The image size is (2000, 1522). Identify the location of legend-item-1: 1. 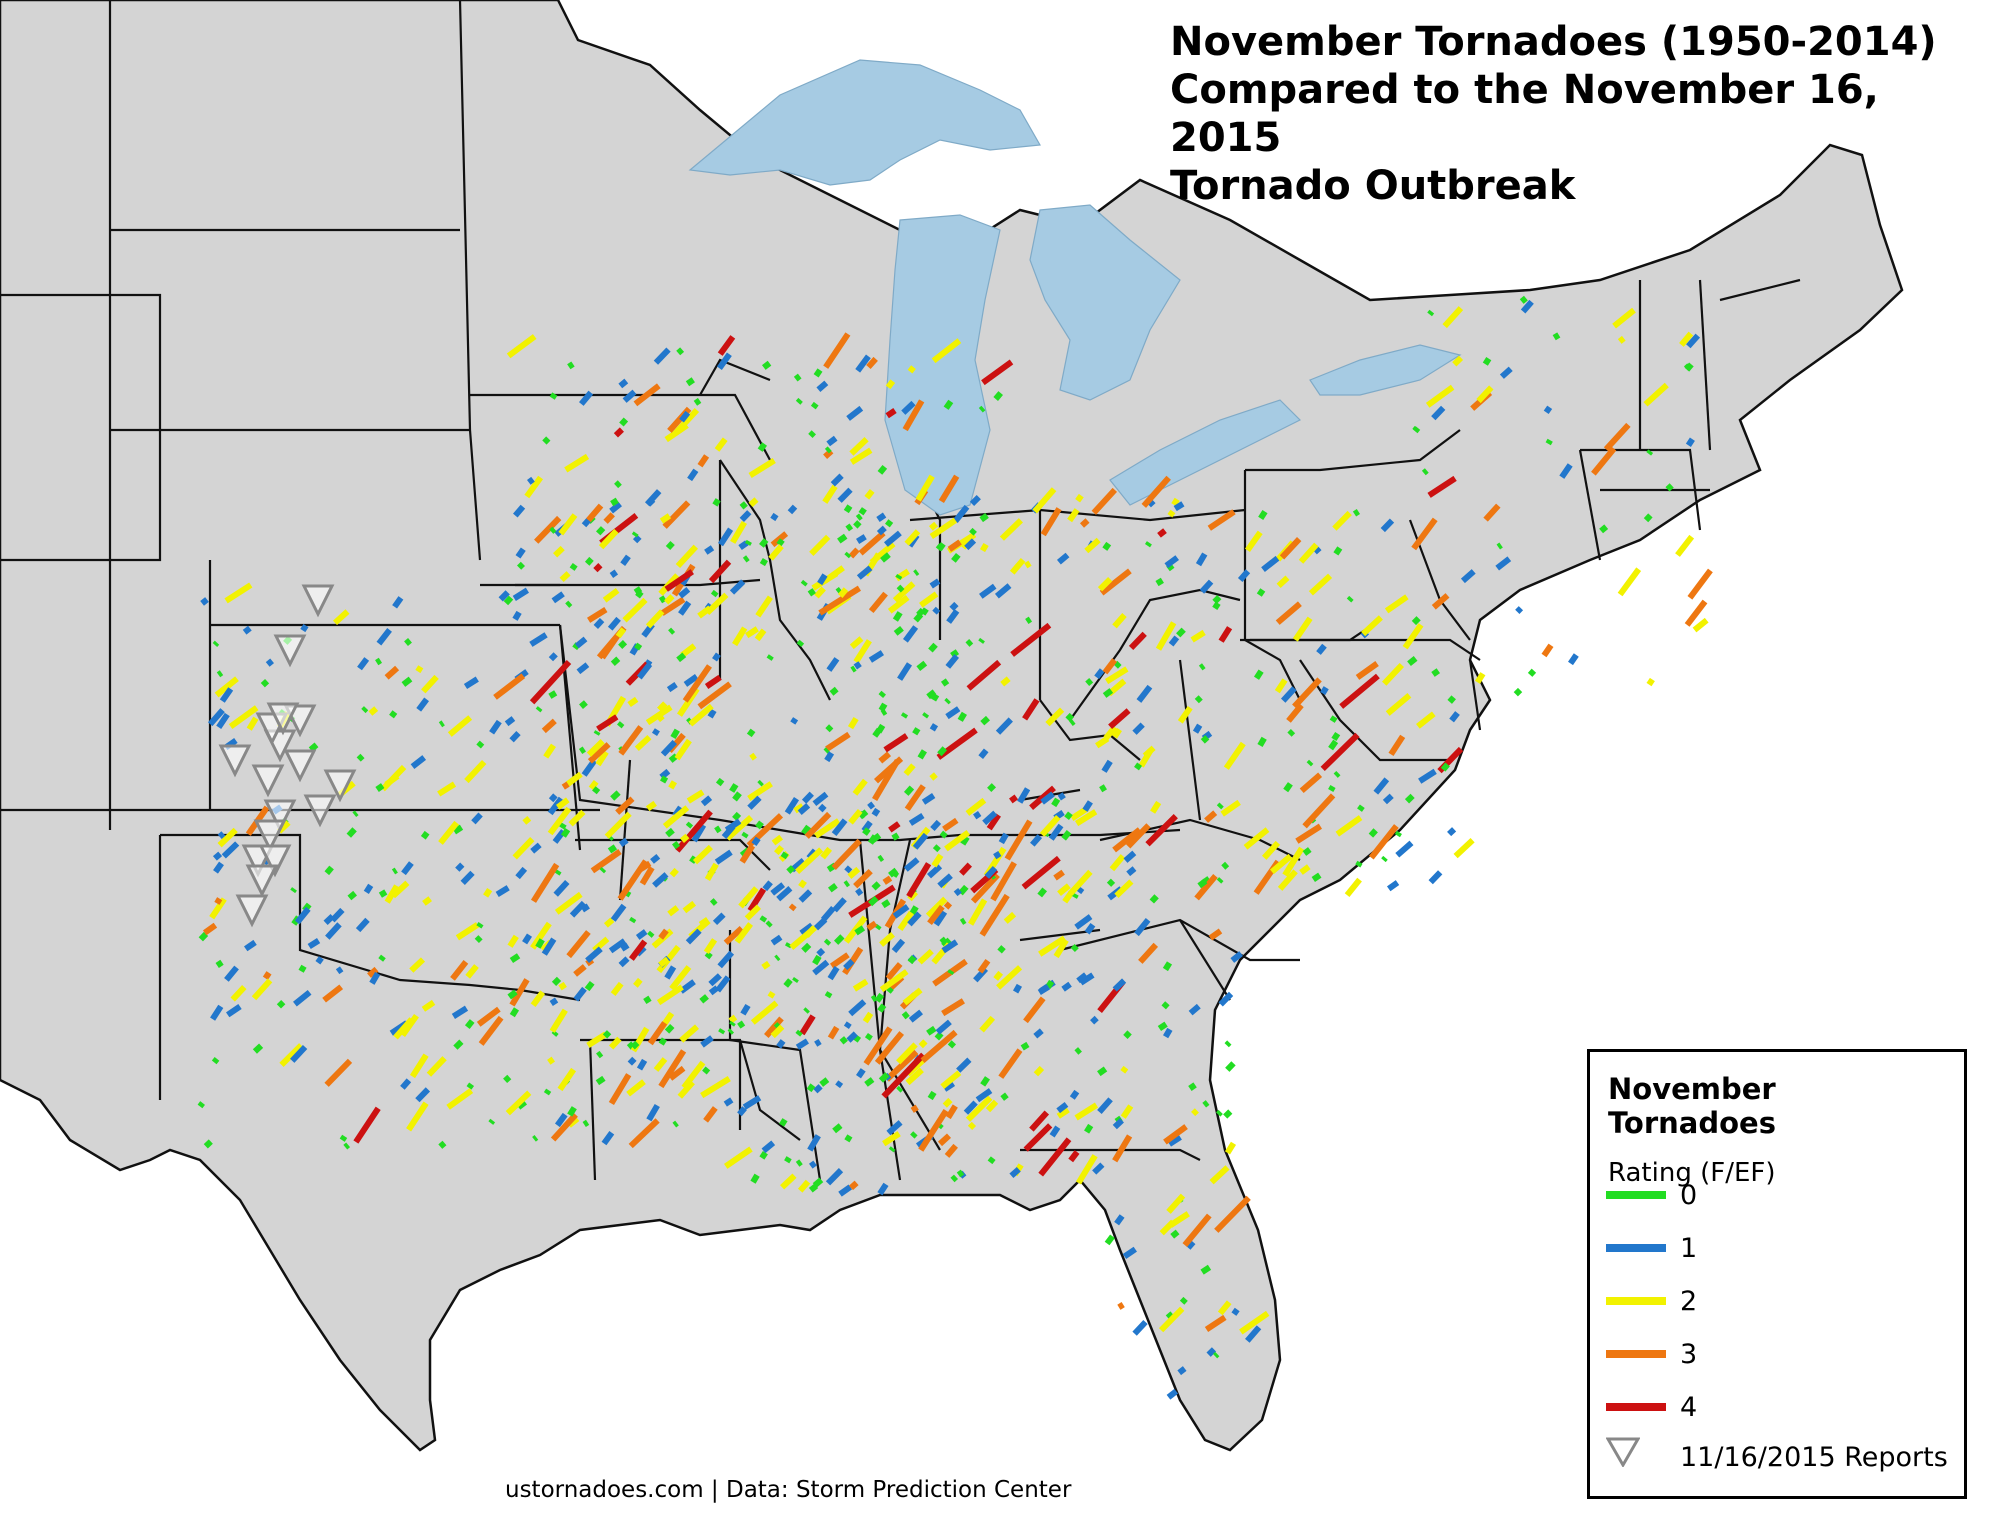
(1651, 1248).